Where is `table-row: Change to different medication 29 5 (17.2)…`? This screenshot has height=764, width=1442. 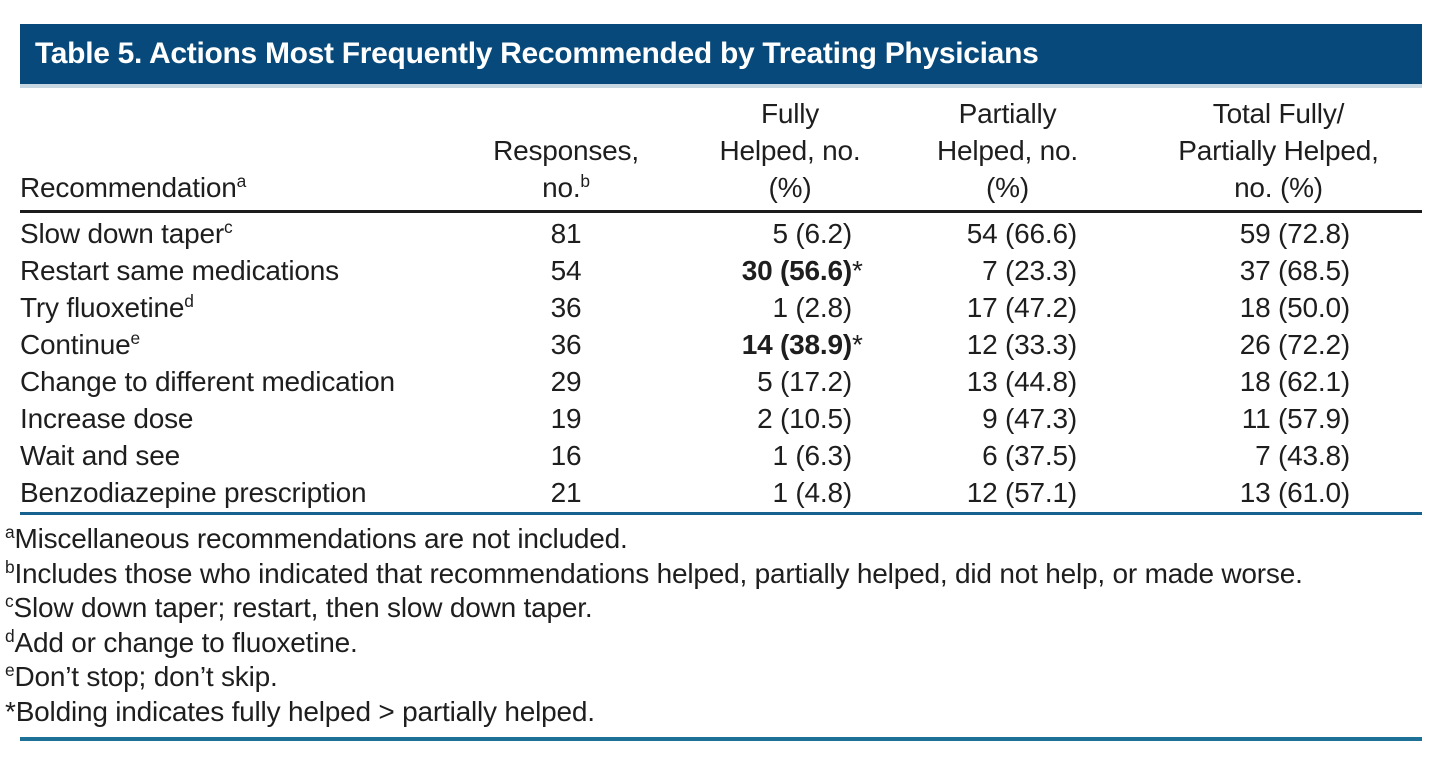
table-row: Change to different medication 29 5 (17.2)… is located at coordinates (721, 381).